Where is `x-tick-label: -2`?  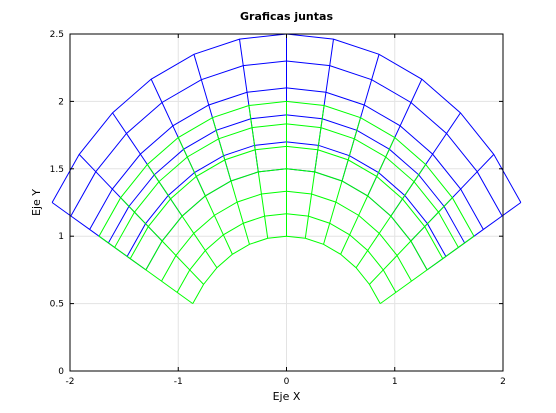
x-tick-label: -2 is located at coordinates (70, 382).